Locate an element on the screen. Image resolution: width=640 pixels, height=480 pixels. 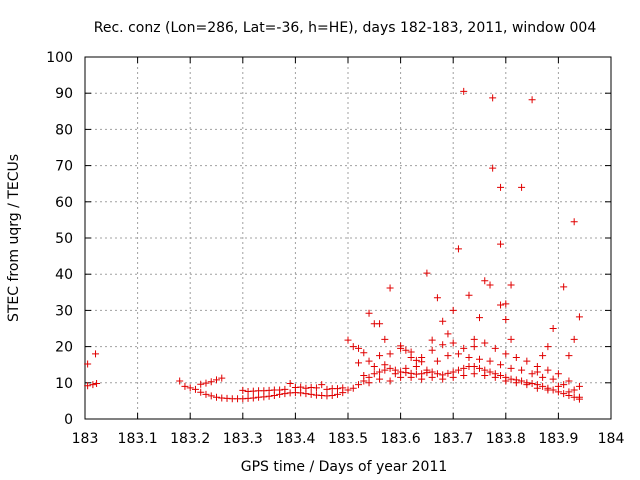
x-tick-label: 183 is located at coordinates (85, 439).